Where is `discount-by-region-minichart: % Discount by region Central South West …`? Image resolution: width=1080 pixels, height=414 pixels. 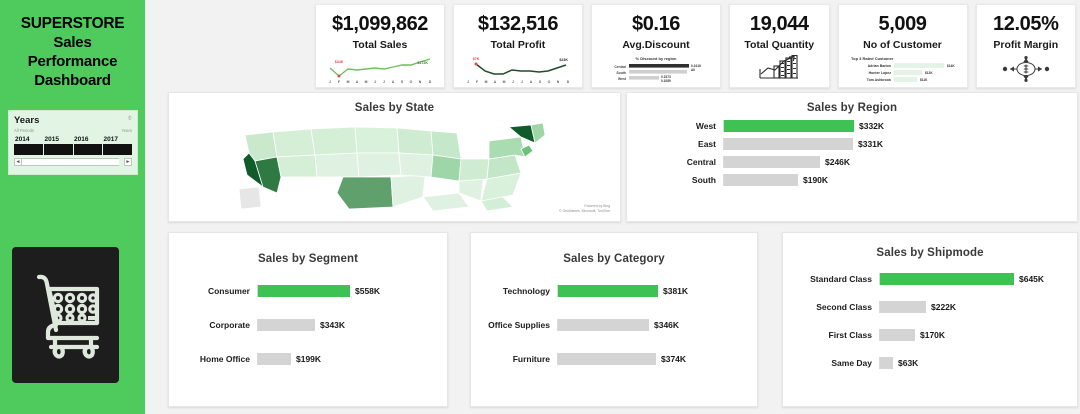 discount-by-region-minichart: % Discount by region Central South West … is located at coordinates (657, 69).